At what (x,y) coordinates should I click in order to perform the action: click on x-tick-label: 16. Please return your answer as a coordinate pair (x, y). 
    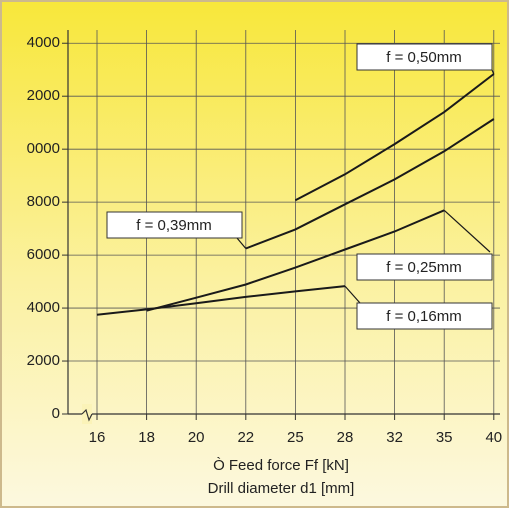
    Looking at the image, I should click on (97, 437).